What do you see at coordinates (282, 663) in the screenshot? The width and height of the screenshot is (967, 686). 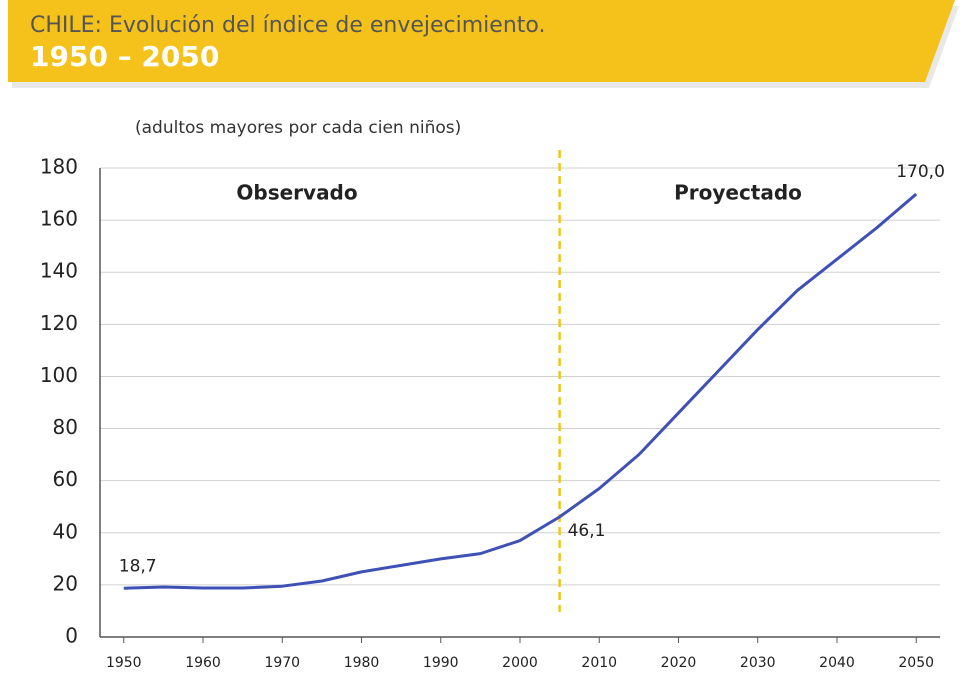 I see `x-tick-label: 1970` at bounding box center [282, 663].